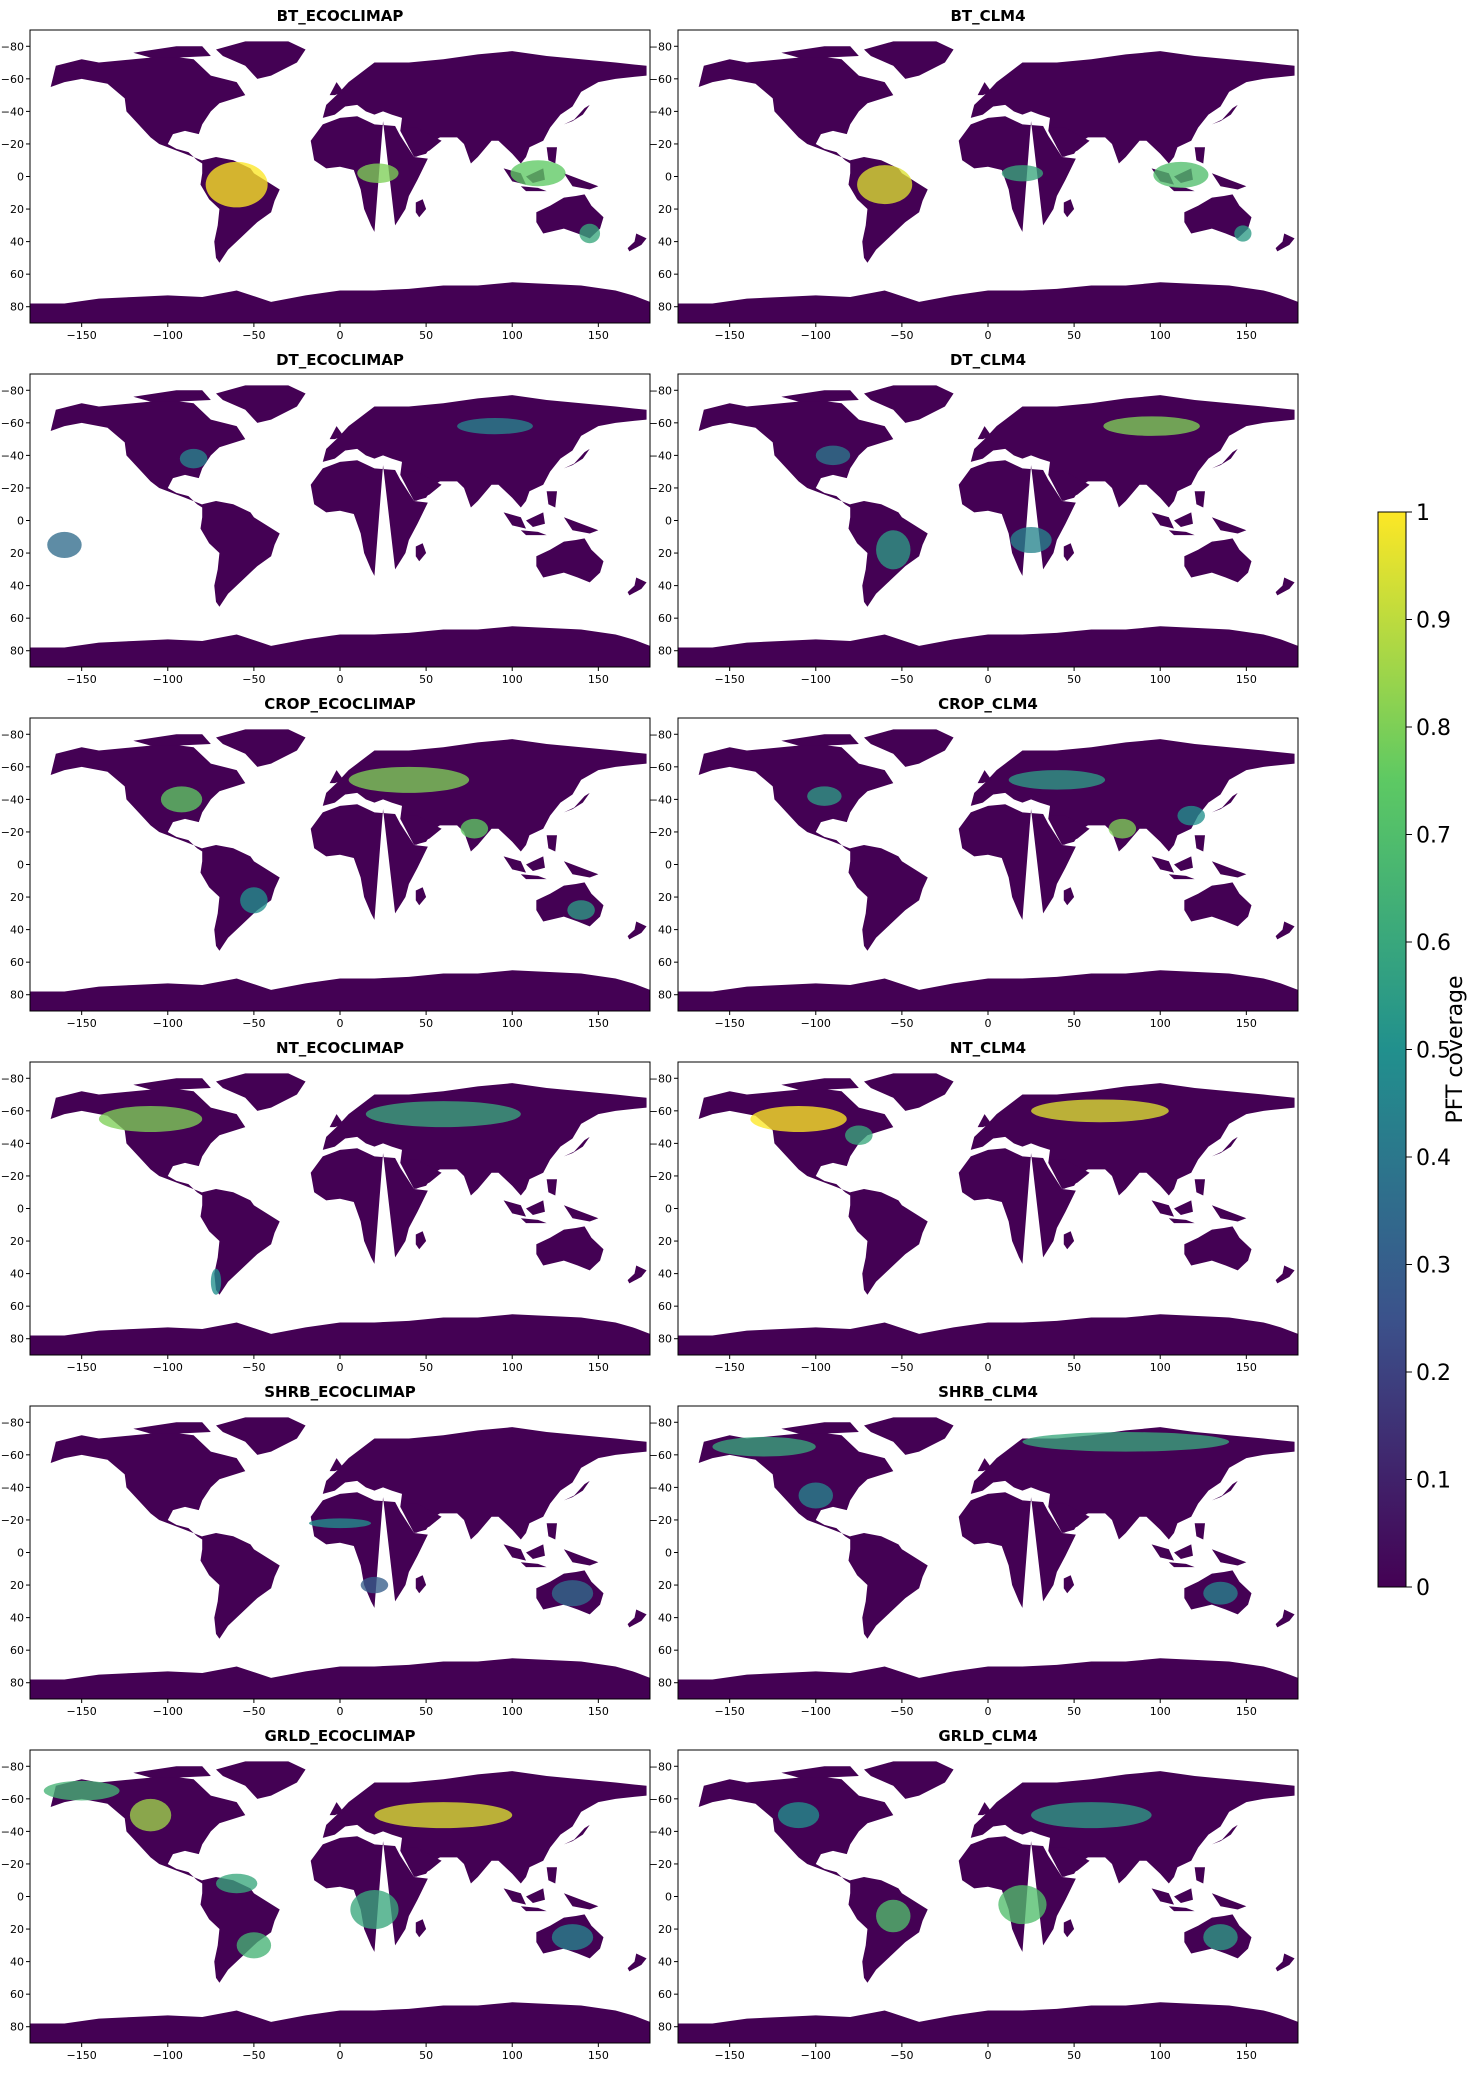  I want to click on panel-title: BT_CLM4, so click(987, 16).